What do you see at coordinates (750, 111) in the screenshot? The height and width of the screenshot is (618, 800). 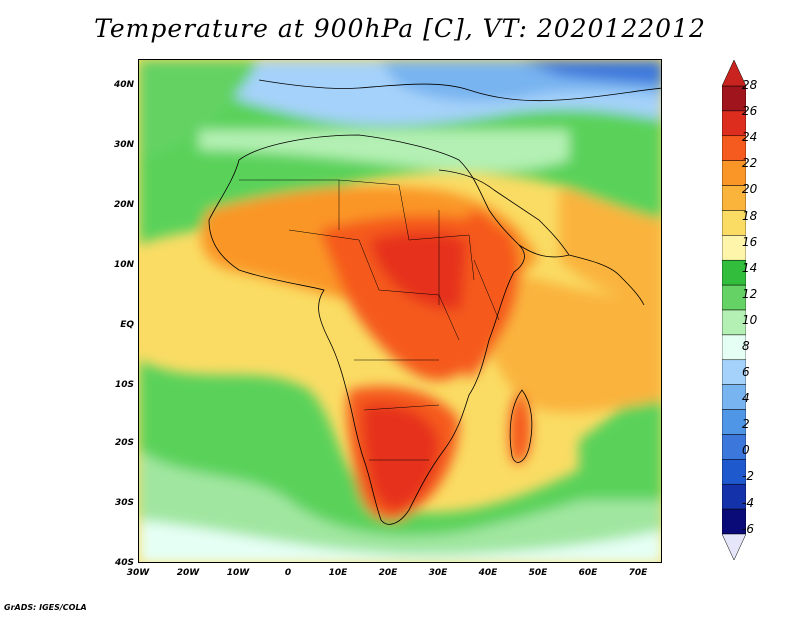 I see `colorbar-label: 26` at bounding box center [750, 111].